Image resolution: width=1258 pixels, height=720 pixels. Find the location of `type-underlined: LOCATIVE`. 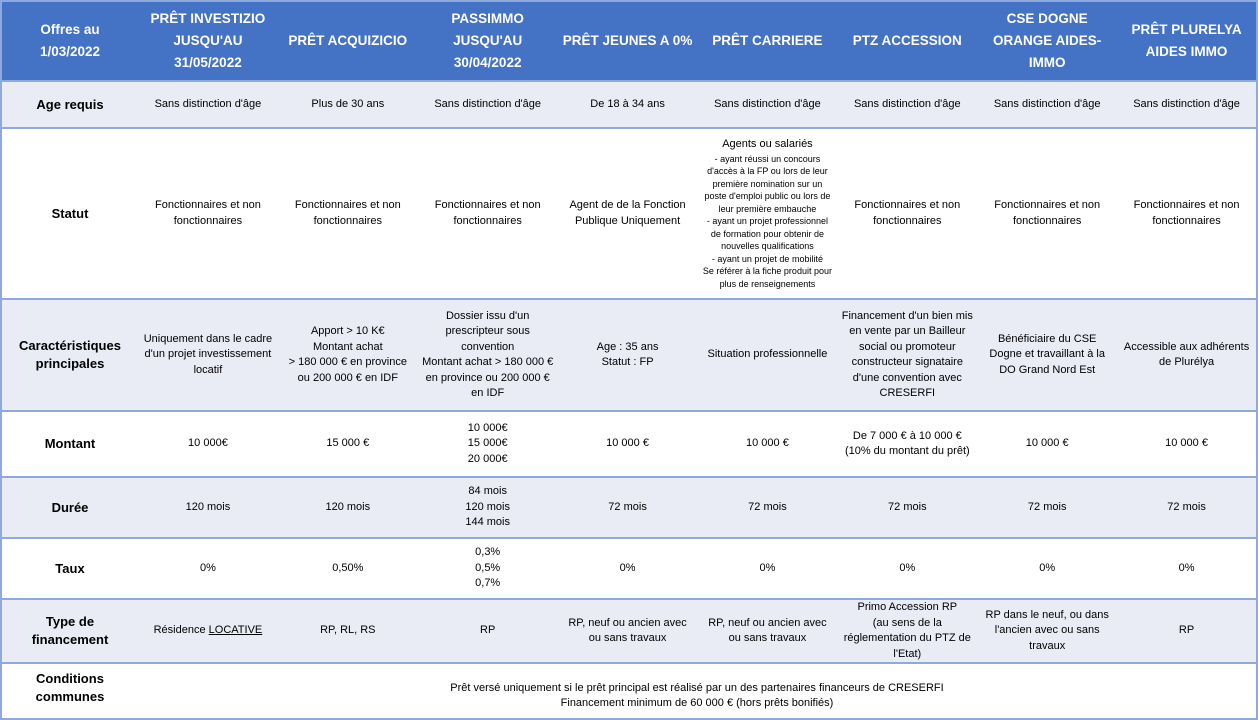

type-underlined: LOCATIVE is located at coordinates (235, 630).